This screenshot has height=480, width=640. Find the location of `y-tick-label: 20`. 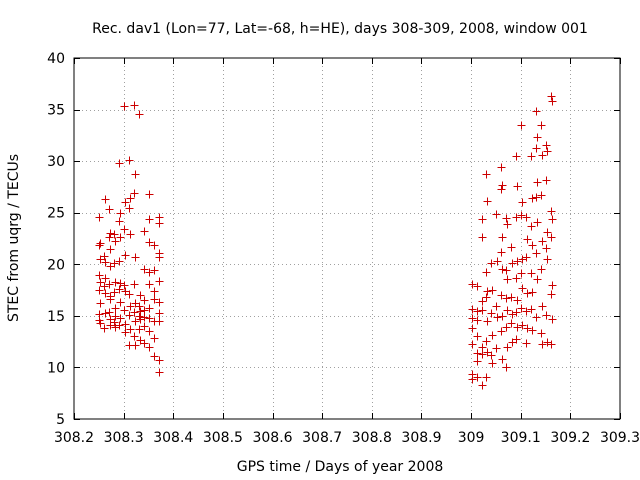

y-tick-label: 20 is located at coordinates (56, 265).